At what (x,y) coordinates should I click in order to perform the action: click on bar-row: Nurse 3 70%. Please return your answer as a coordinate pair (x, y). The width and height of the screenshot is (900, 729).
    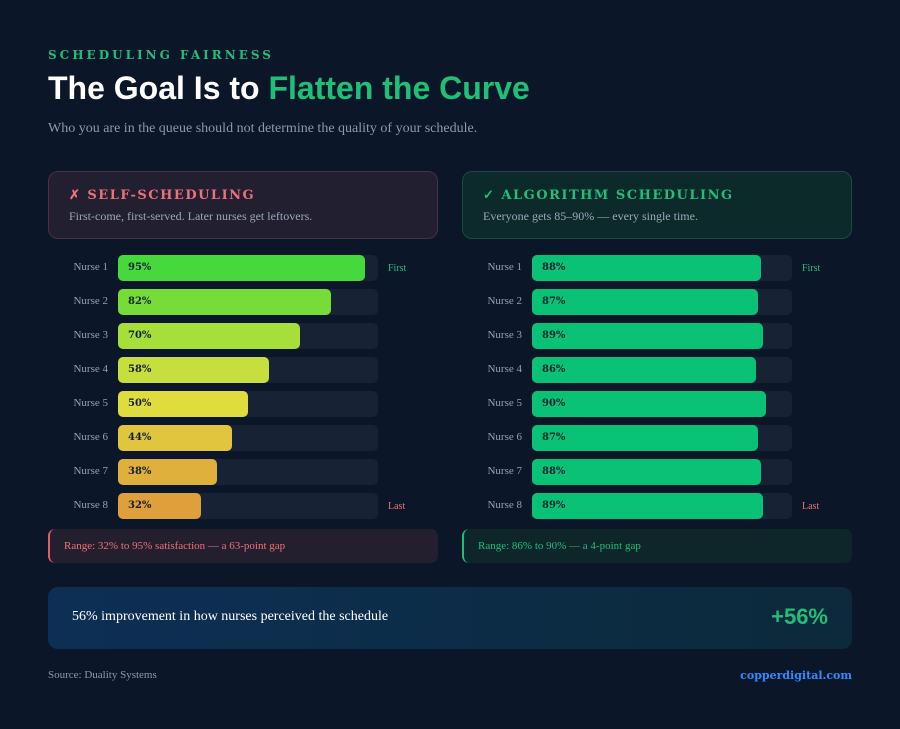
    Looking at the image, I should click on (243, 336).